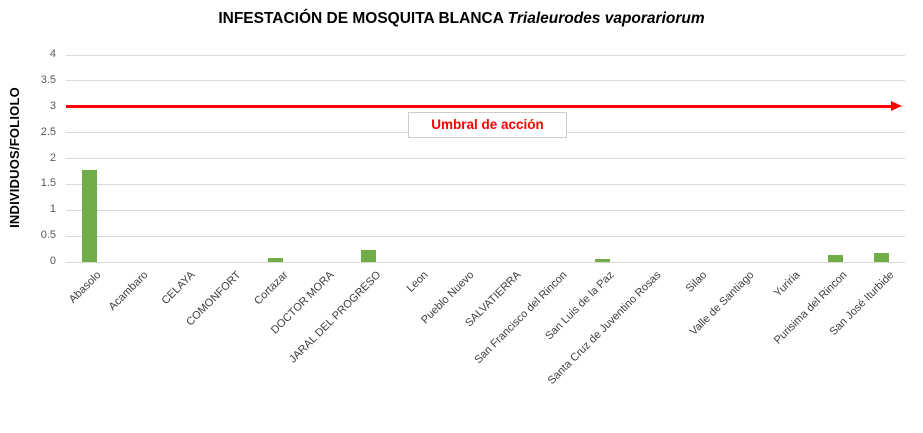 This screenshot has height=433, width=923. What do you see at coordinates (52, 261) in the screenshot?
I see `y-tick-label: 0` at bounding box center [52, 261].